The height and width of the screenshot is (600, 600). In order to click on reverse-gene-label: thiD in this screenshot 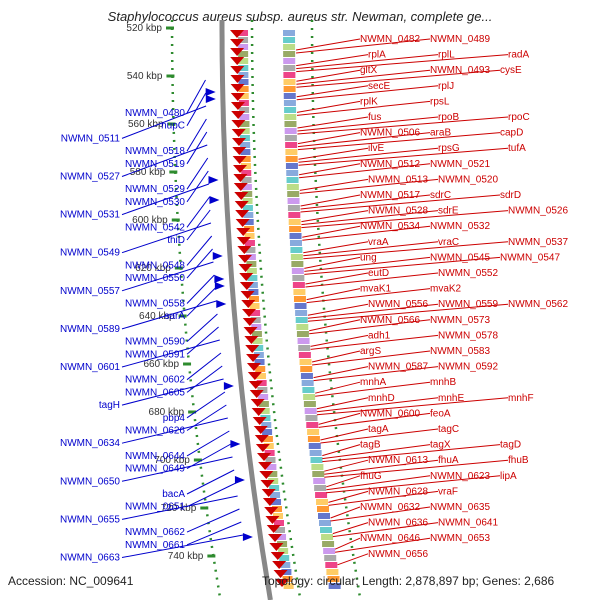, I will do `click(176, 240)`.